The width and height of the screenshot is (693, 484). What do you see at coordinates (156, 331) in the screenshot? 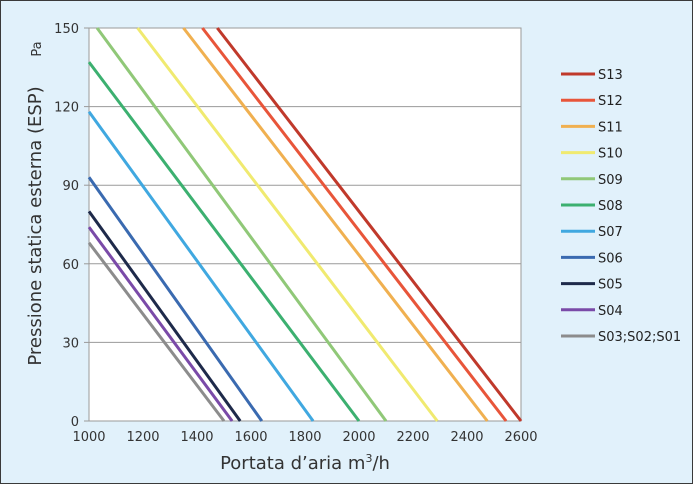
I see `series-line-s03-s02-s01` at bounding box center [156, 331].